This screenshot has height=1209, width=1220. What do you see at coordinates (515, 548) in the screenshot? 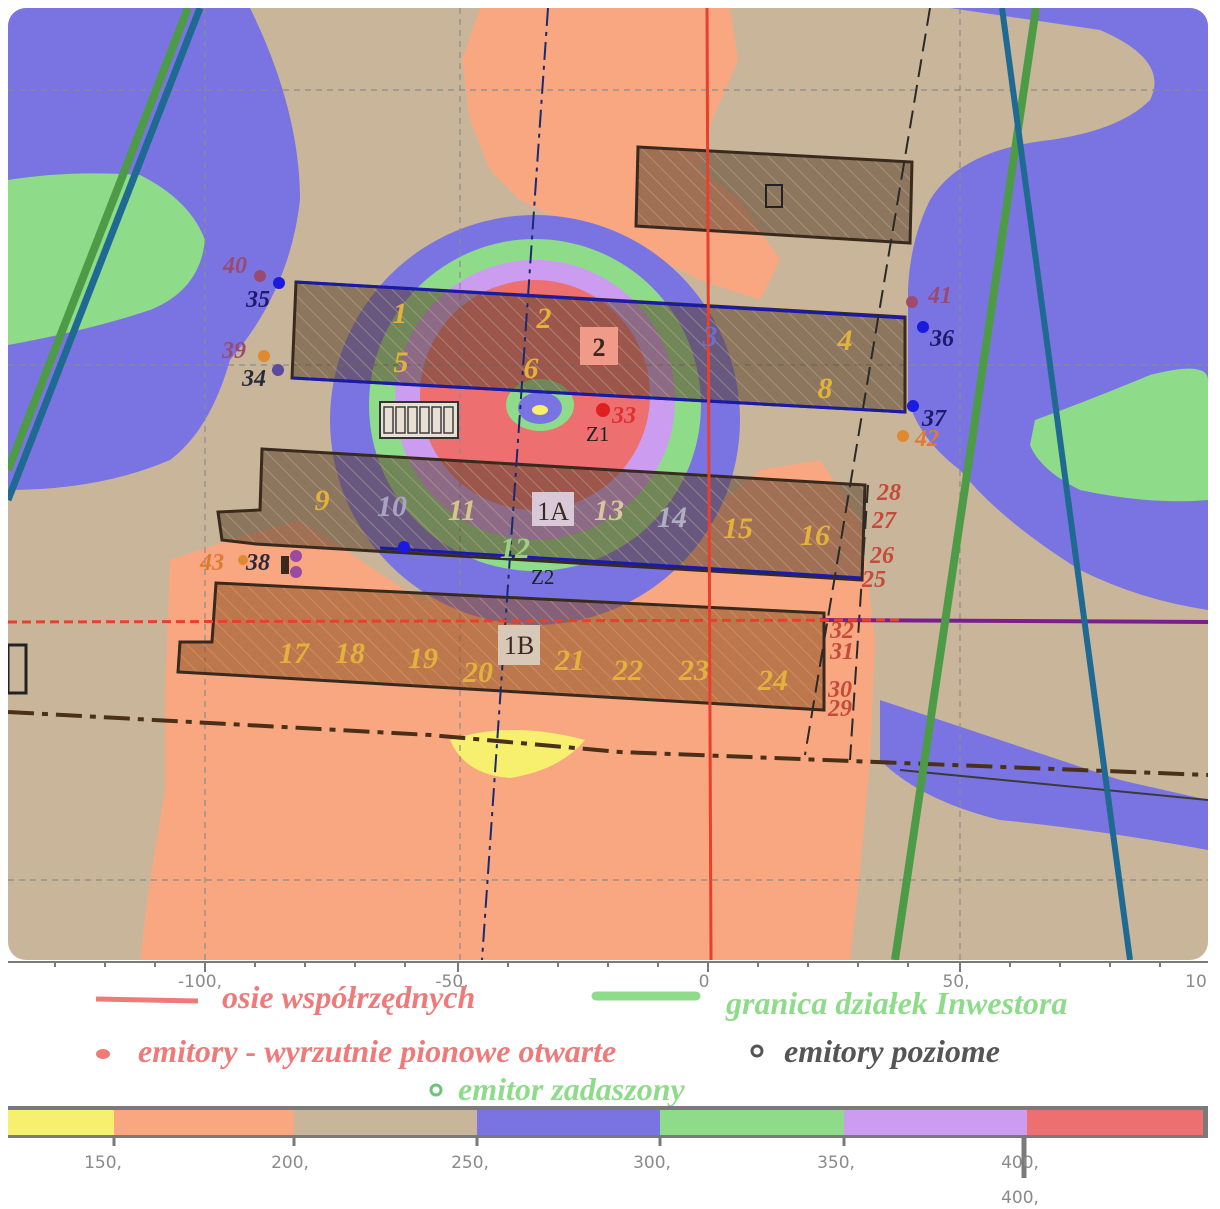
I see `section-number: 12` at bounding box center [515, 548].